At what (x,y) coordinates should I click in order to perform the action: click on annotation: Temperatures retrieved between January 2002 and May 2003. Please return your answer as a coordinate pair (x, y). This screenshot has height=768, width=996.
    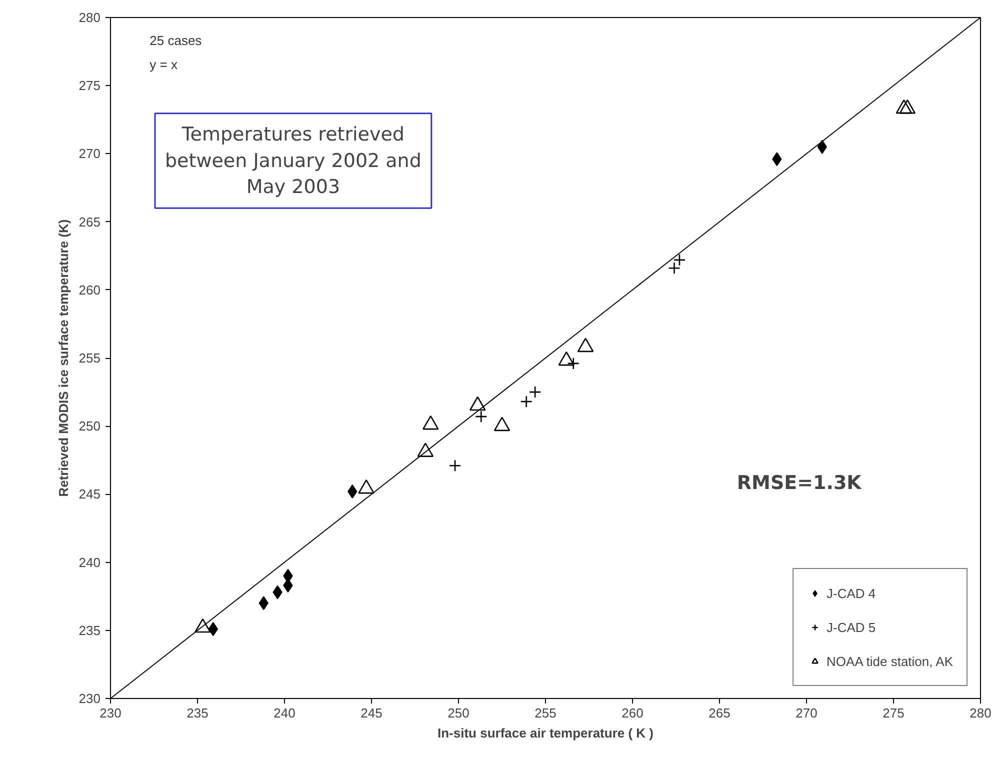
    Looking at the image, I should click on (293, 160).